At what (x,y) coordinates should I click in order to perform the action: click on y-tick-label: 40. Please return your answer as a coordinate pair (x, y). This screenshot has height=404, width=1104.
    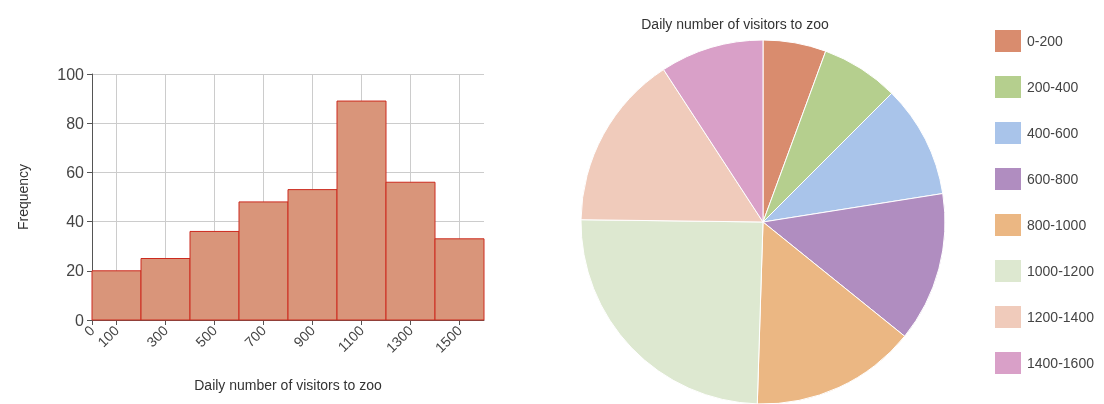
    Looking at the image, I should click on (75, 222).